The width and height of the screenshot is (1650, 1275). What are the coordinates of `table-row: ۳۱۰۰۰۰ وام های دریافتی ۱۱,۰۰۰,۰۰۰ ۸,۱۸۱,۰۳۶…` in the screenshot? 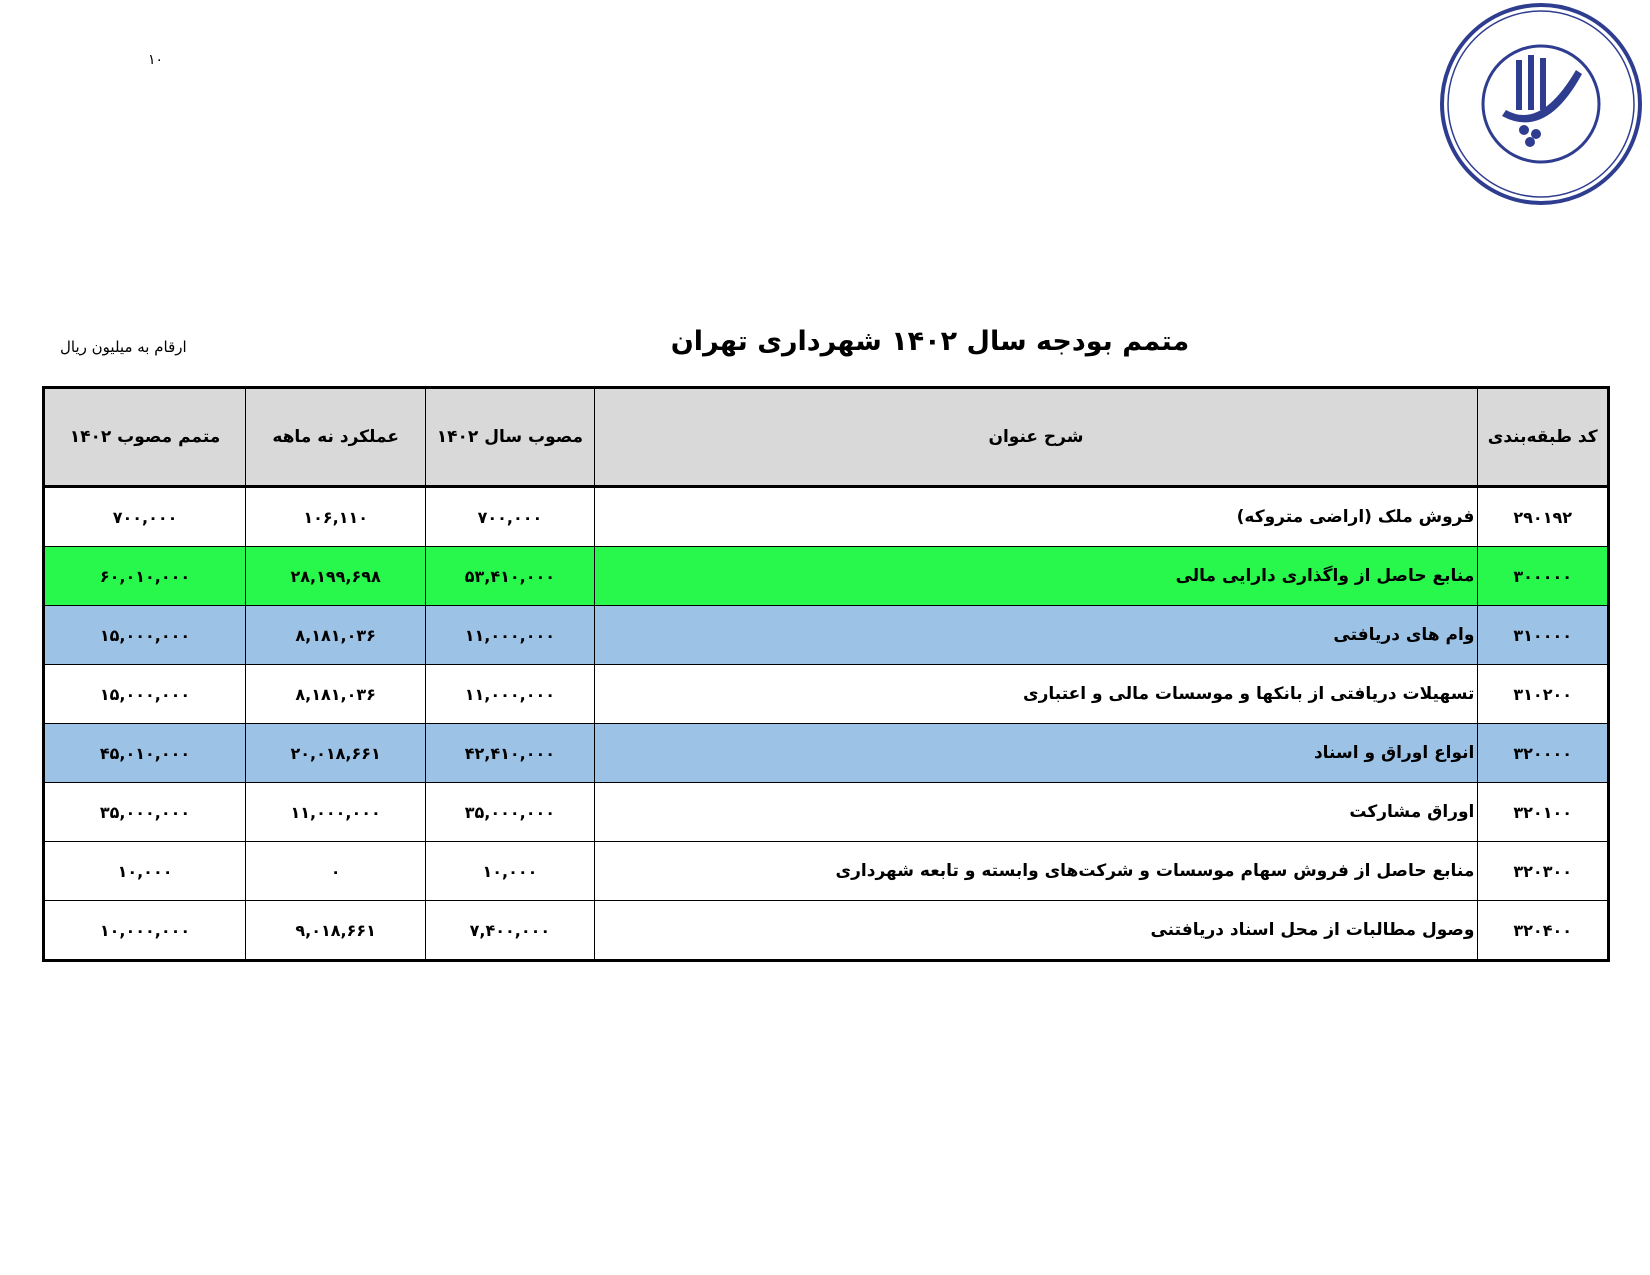 It's located at (825, 635).